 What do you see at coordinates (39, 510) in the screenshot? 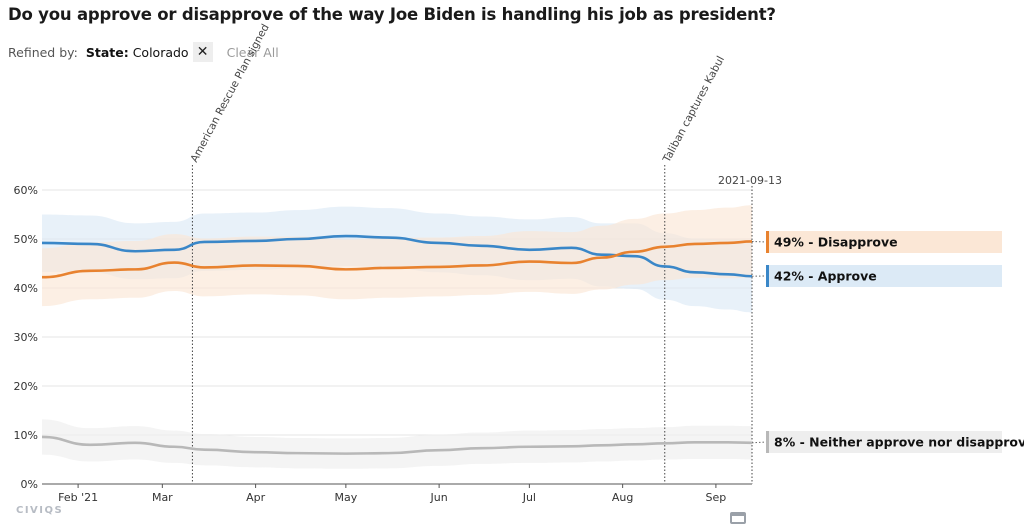
I see `civiqs-logo: CIVIQS` at bounding box center [39, 510].